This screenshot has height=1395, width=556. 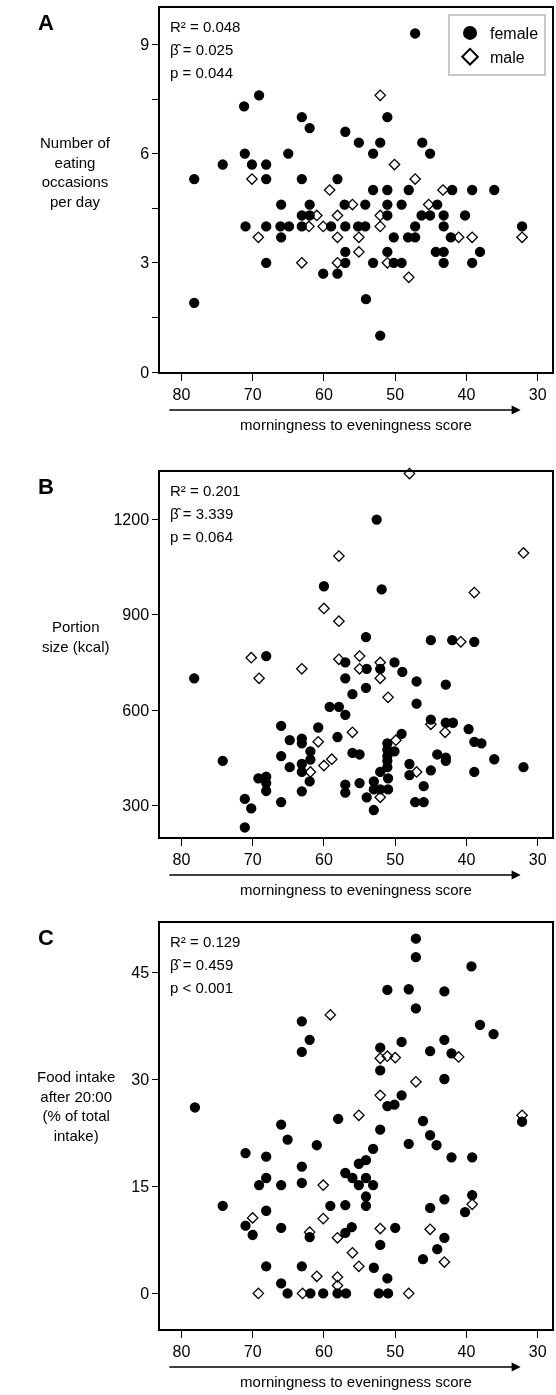 I want to click on chart-title: C, so click(x=46, y=937).